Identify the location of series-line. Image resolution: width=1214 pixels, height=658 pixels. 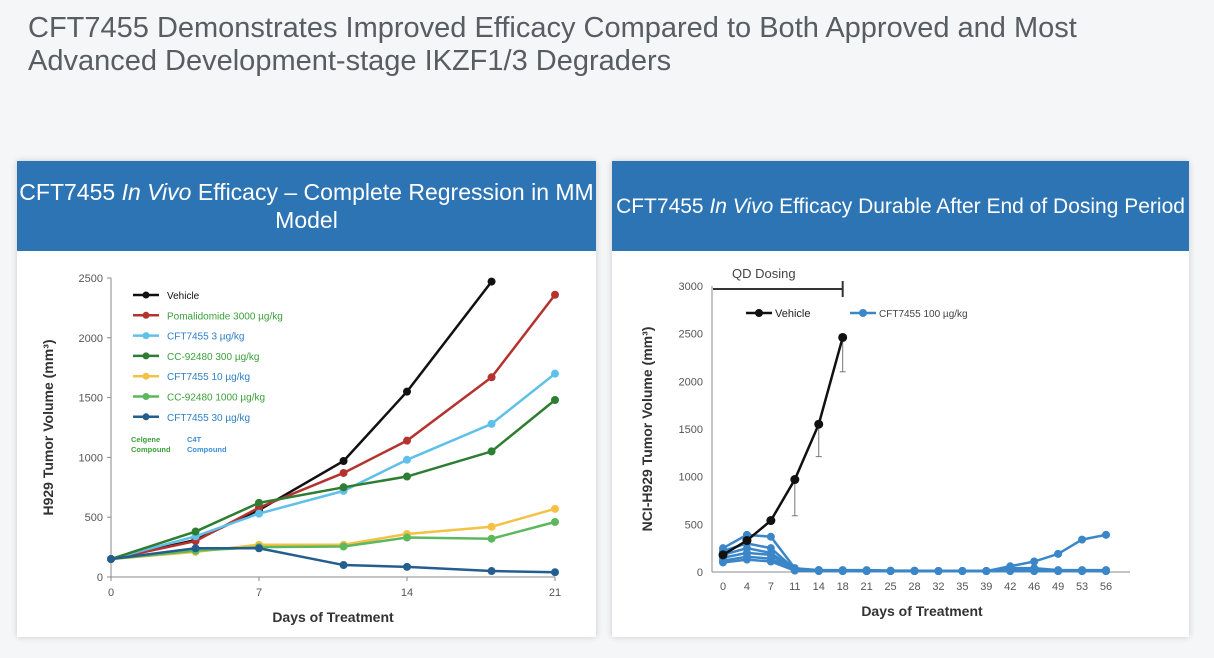
(783, 446).